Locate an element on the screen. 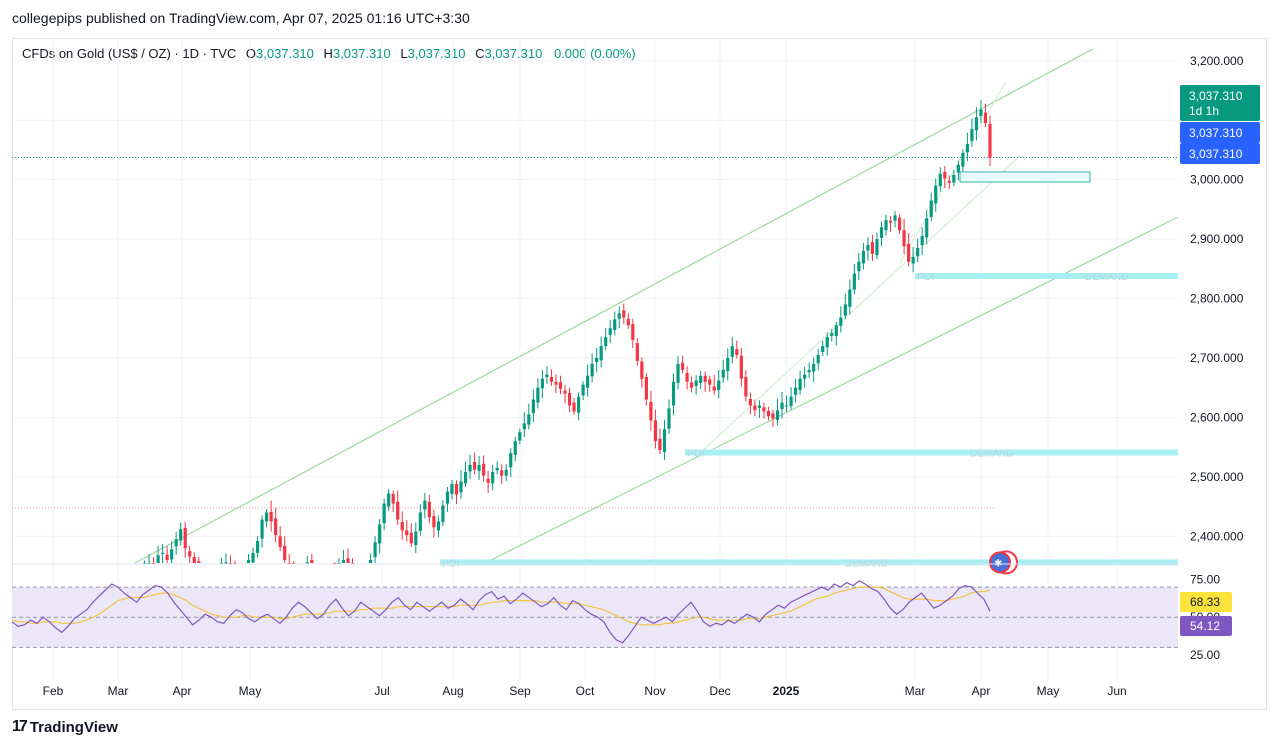  open-value: 3,037.310 is located at coordinates (285, 53).